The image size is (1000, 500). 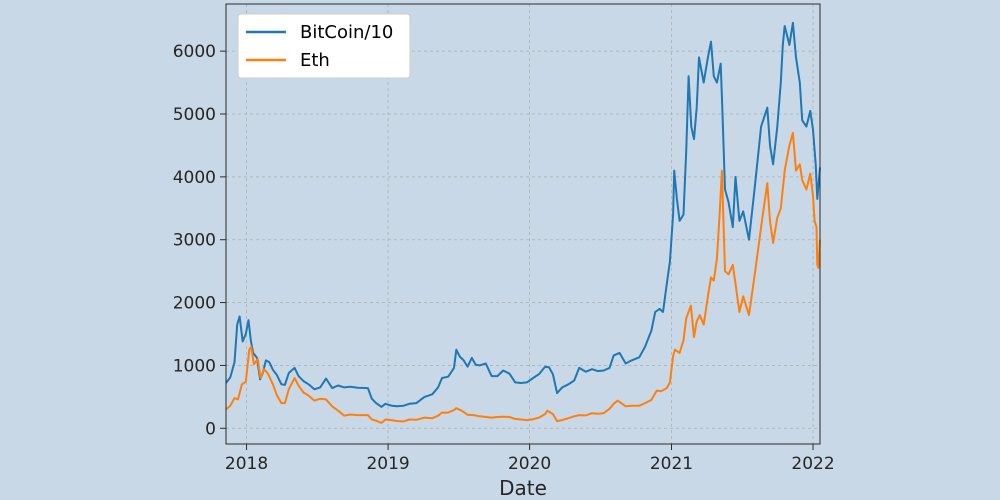 I want to click on y-tick-label: 0, so click(x=210, y=429).